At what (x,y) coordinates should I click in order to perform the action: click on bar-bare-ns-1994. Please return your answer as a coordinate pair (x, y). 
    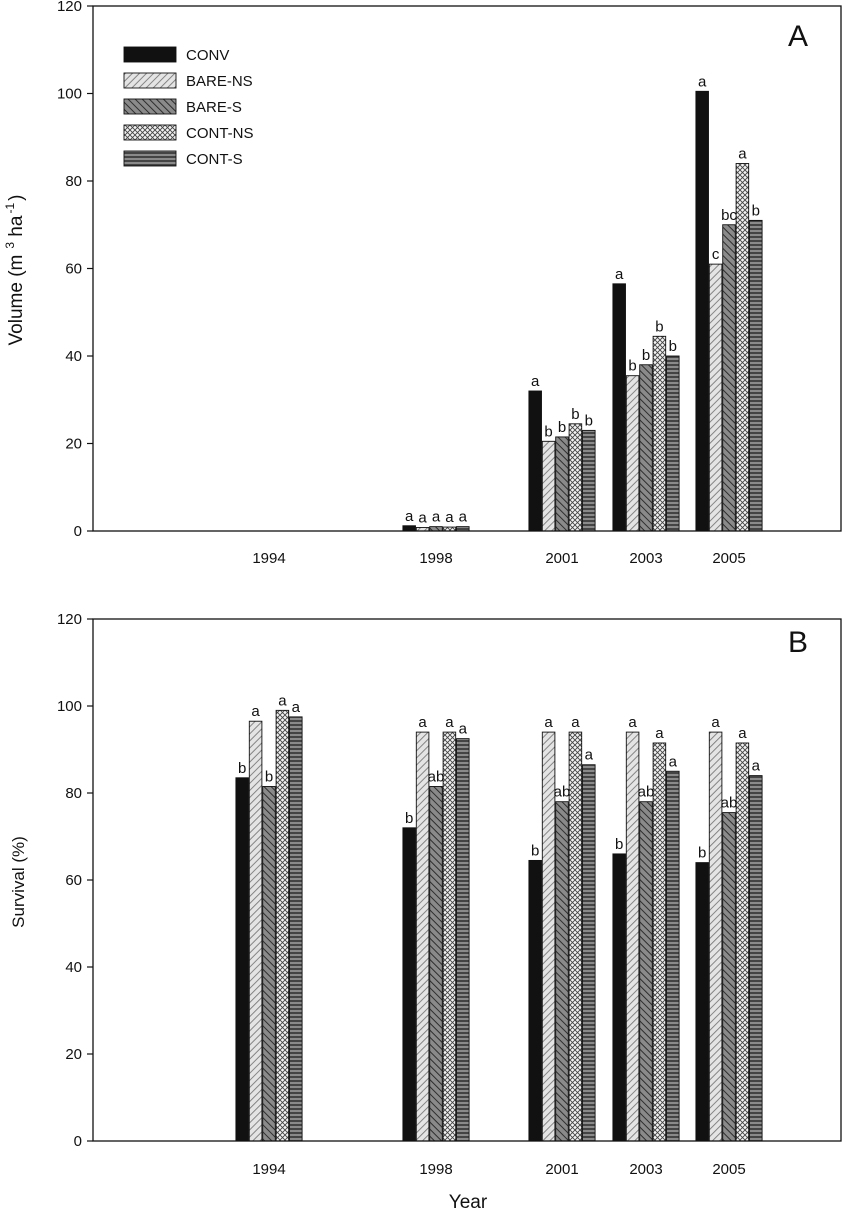
    Looking at the image, I should click on (255, 931).